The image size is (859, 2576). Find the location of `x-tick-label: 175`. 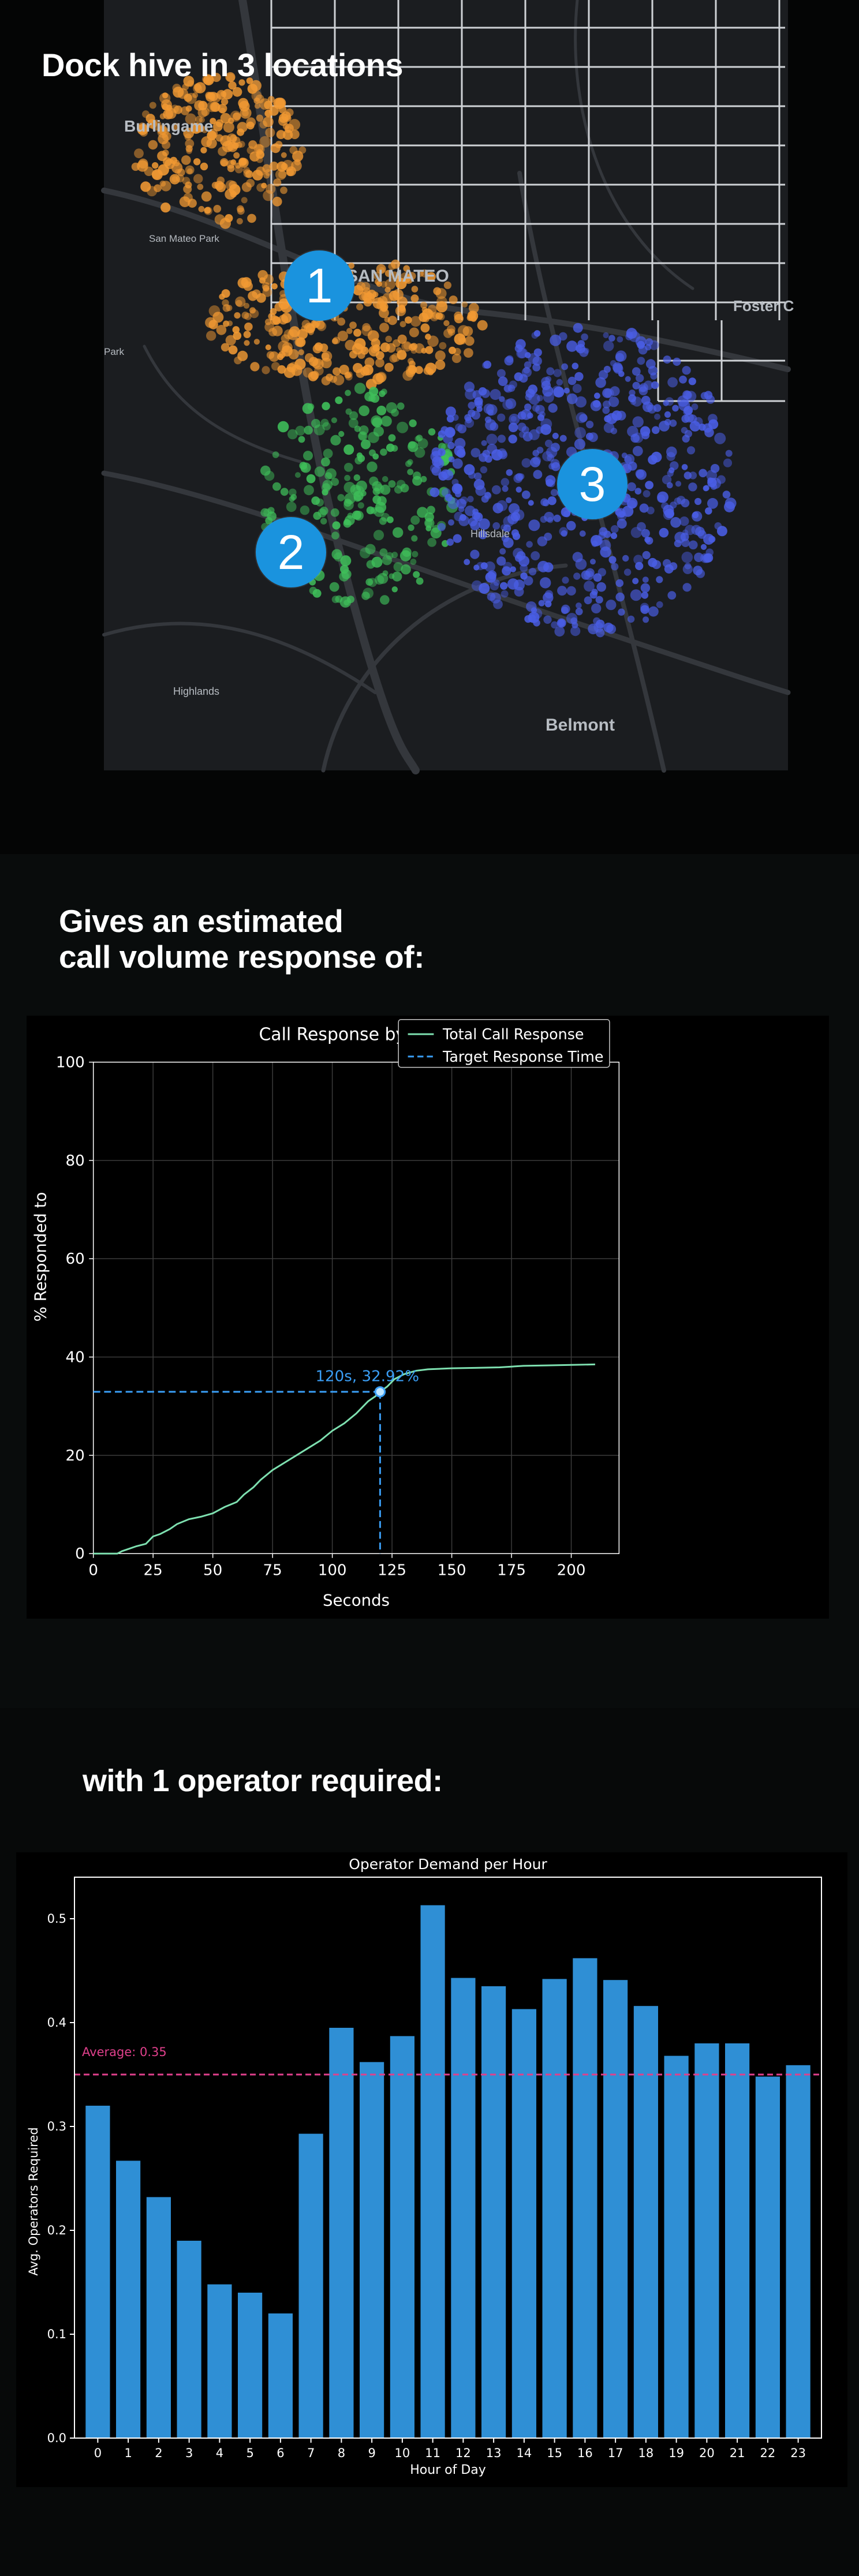

x-tick-label: 175 is located at coordinates (511, 1570).